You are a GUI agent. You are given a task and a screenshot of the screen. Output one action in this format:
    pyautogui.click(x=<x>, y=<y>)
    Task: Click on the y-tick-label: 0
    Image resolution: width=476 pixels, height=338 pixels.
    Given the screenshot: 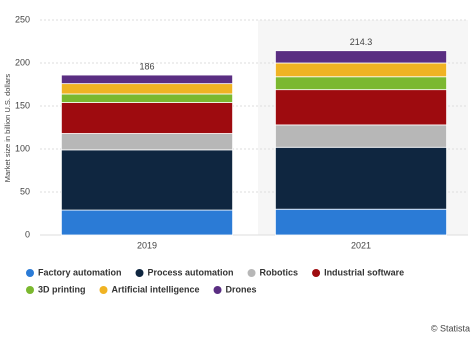 What is the action you would take?
    pyautogui.click(x=27, y=234)
    